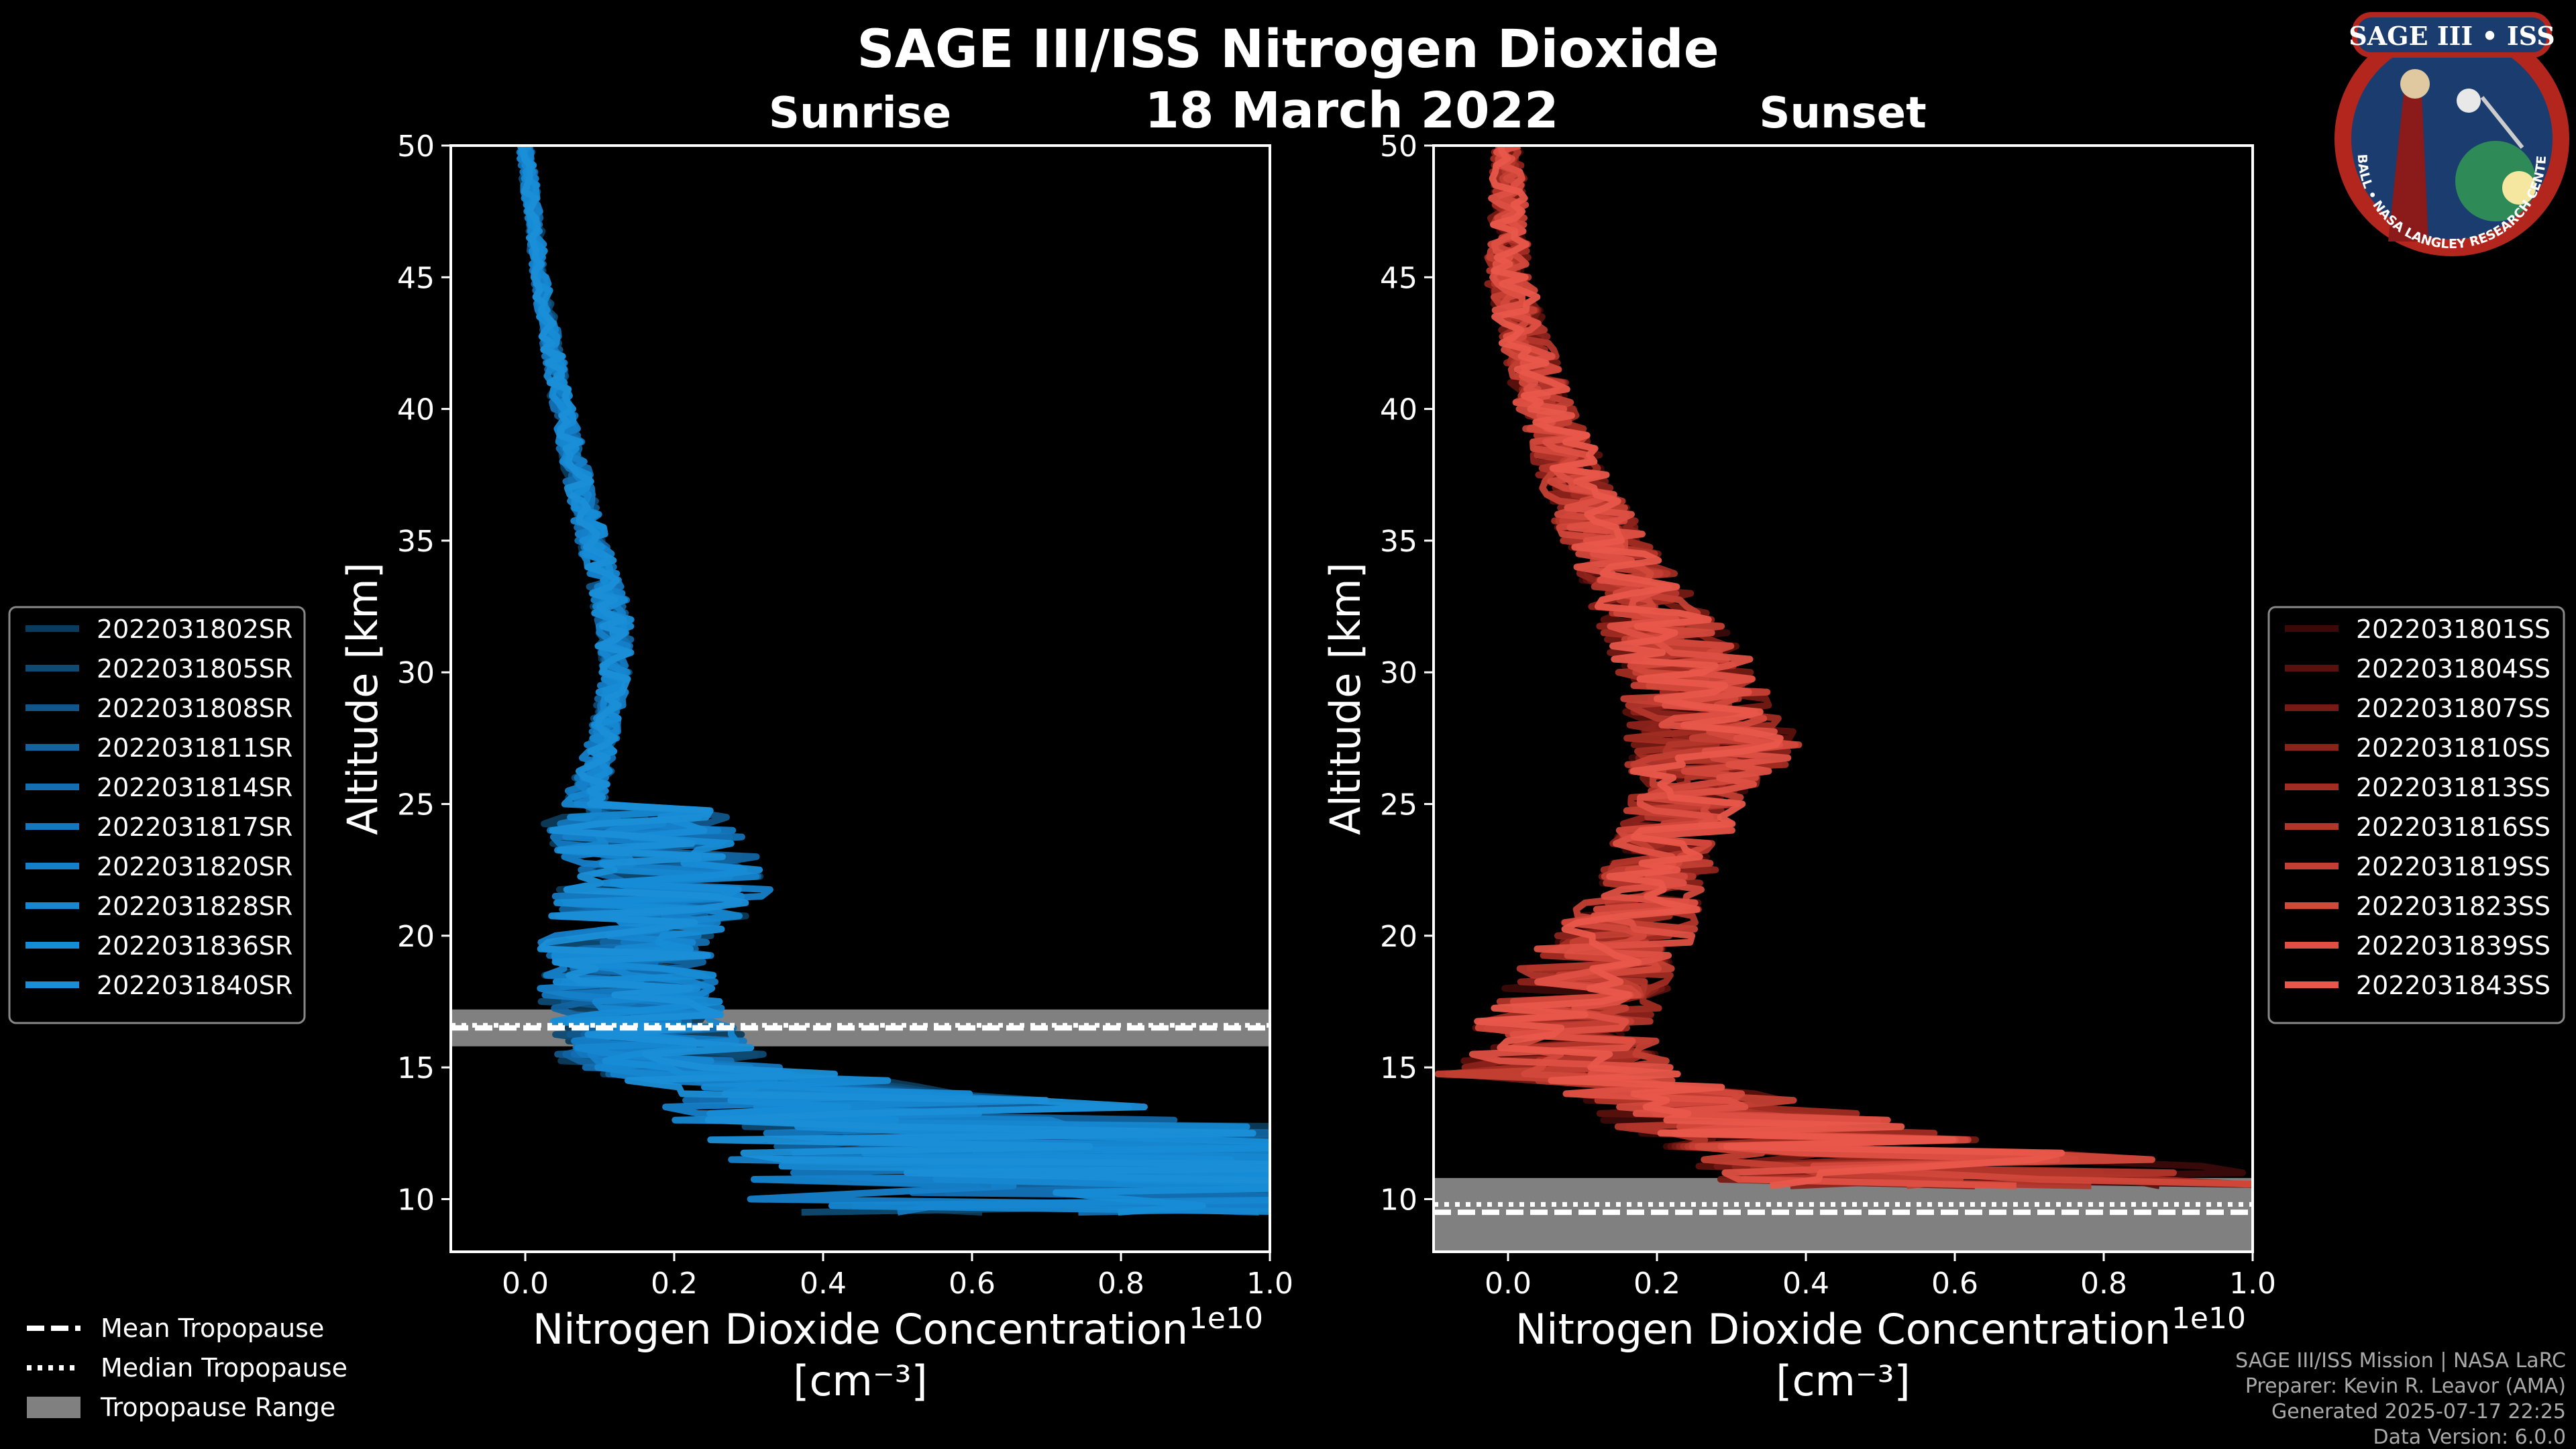 Image resolution: width=2576 pixels, height=1449 pixels. I want to click on legend-label-2022031810SS: 2022031810SS, so click(2453, 748).